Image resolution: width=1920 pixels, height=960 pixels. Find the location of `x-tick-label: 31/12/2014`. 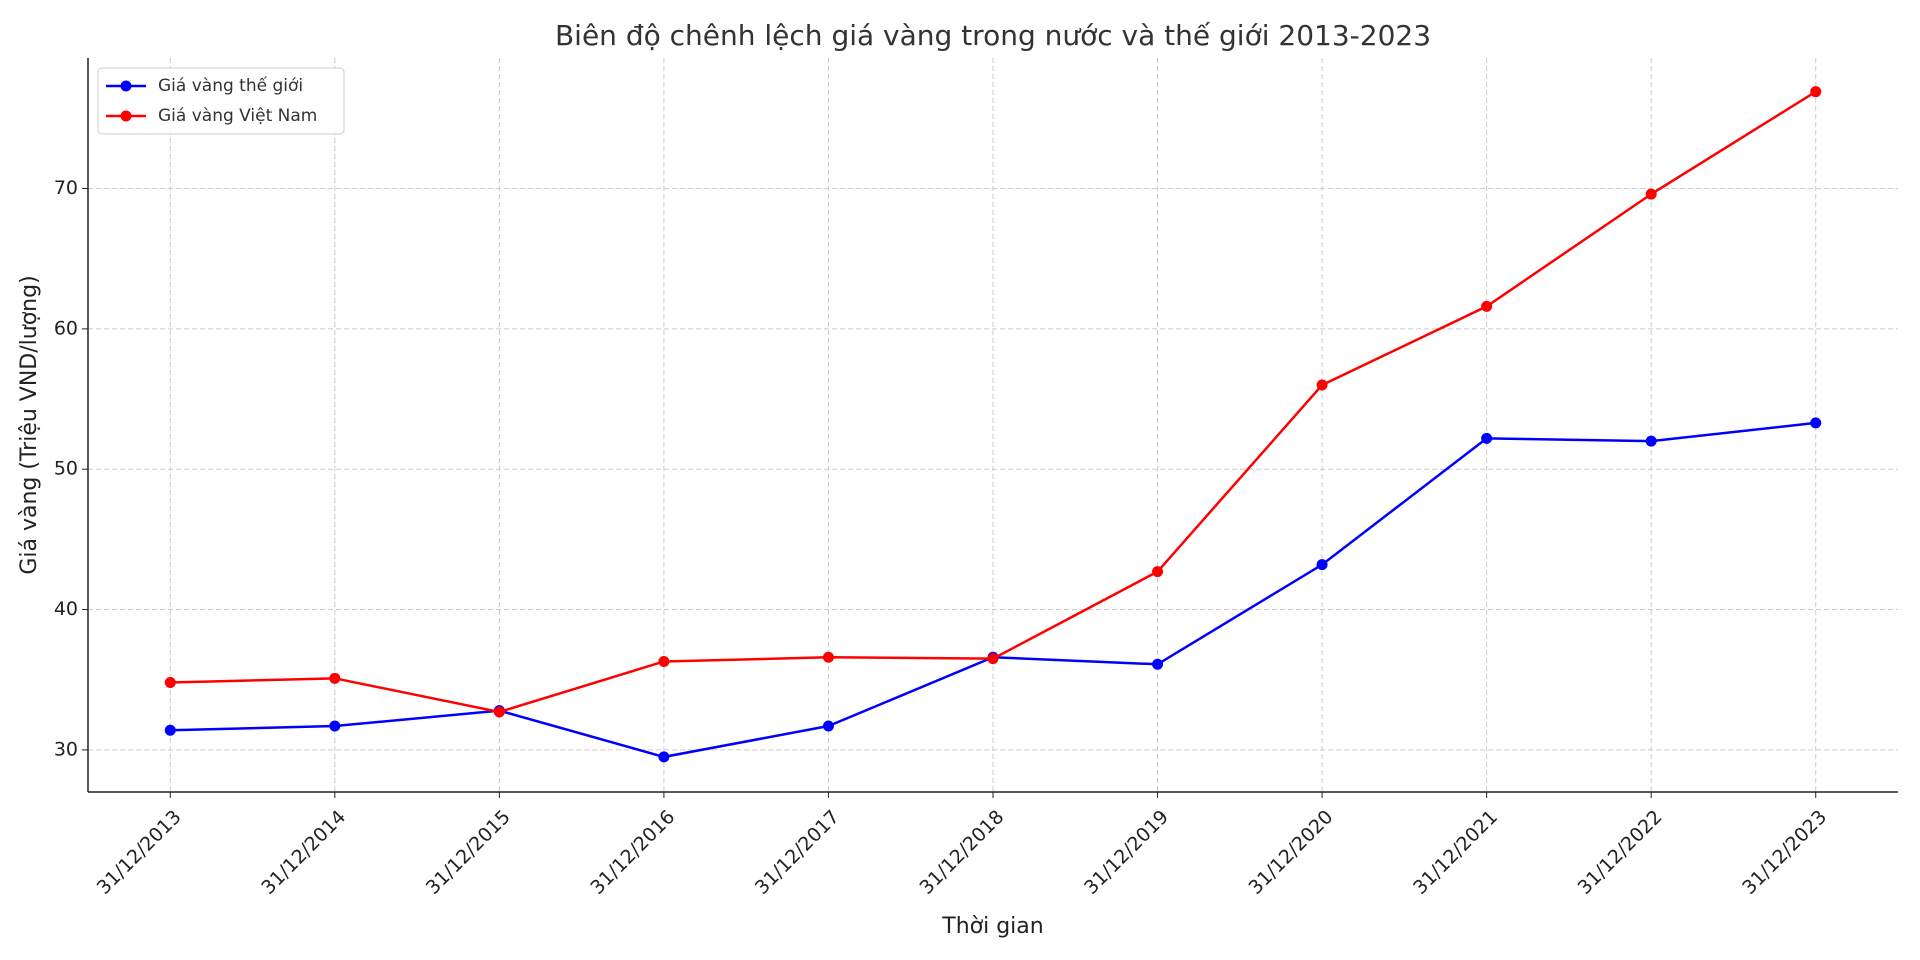

x-tick-label: 31/12/2014 is located at coordinates (303, 852).